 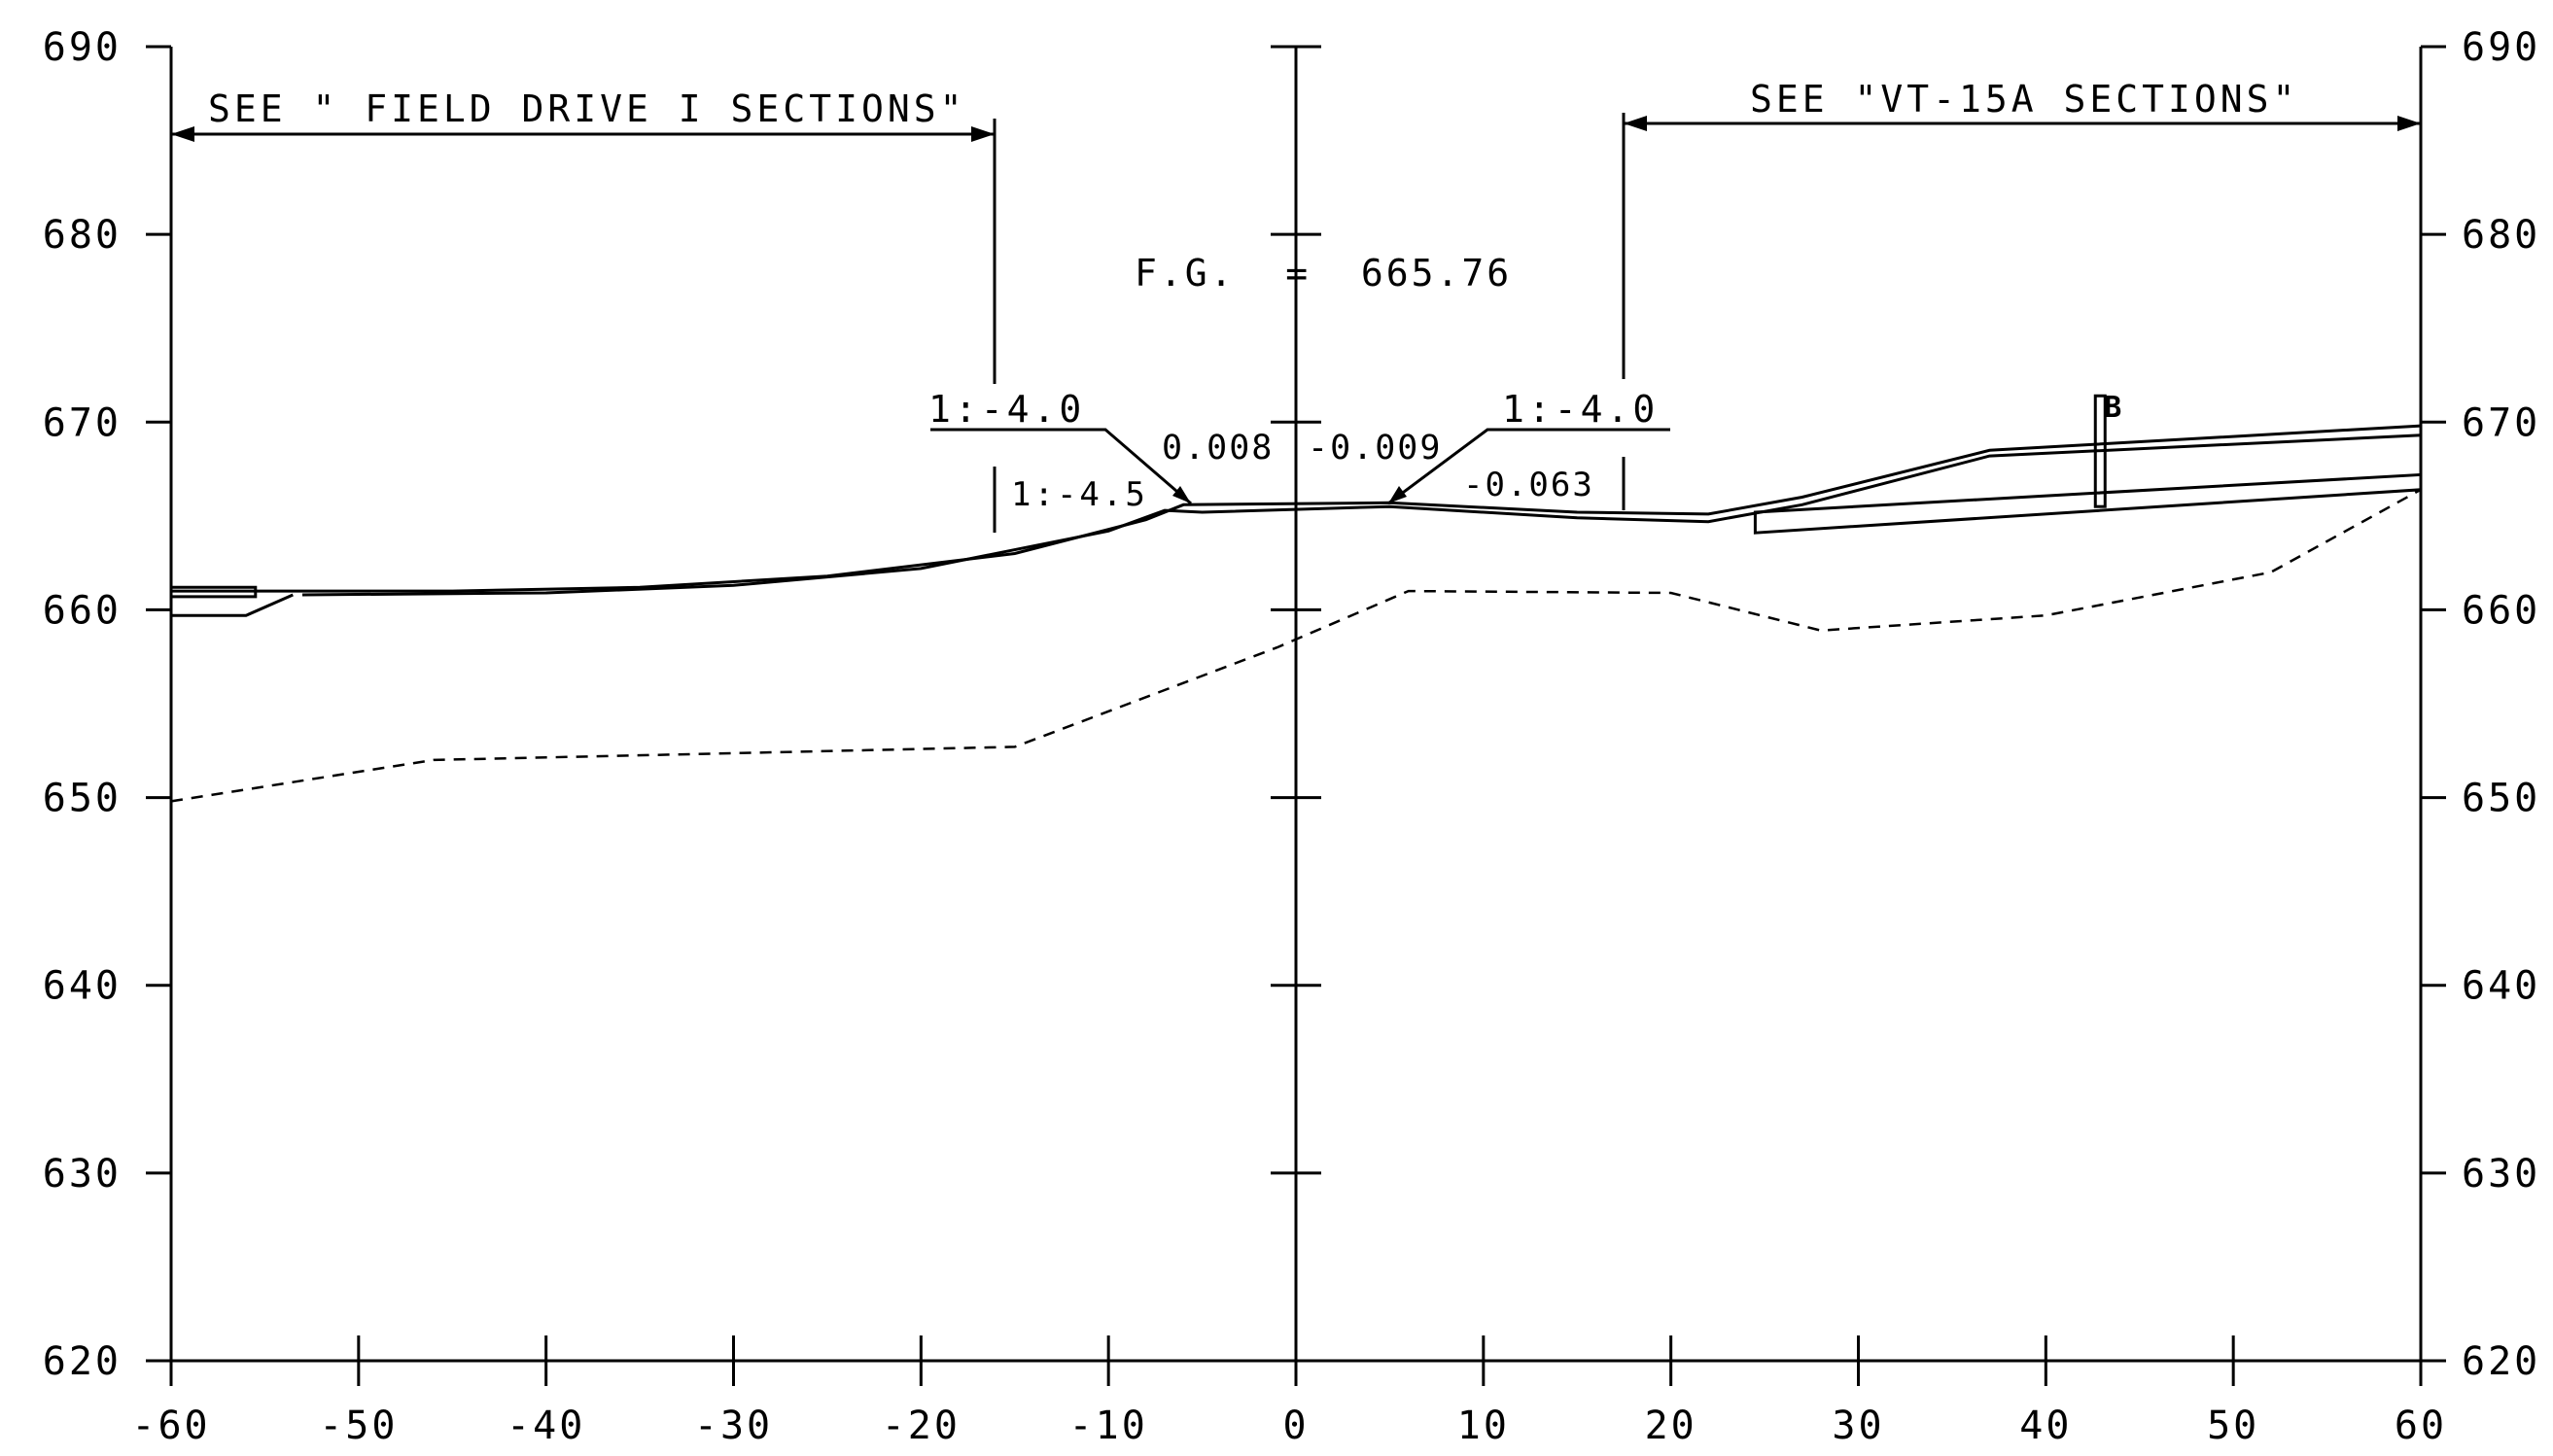 I want to click on x-tick-label: 40, so click(x=2045, y=1426).